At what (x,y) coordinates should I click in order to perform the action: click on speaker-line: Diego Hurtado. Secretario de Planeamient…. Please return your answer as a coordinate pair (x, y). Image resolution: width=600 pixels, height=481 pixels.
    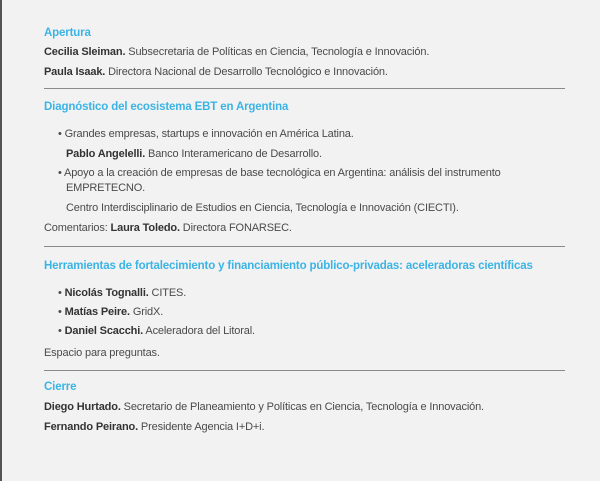
    Looking at the image, I should click on (264, 407).